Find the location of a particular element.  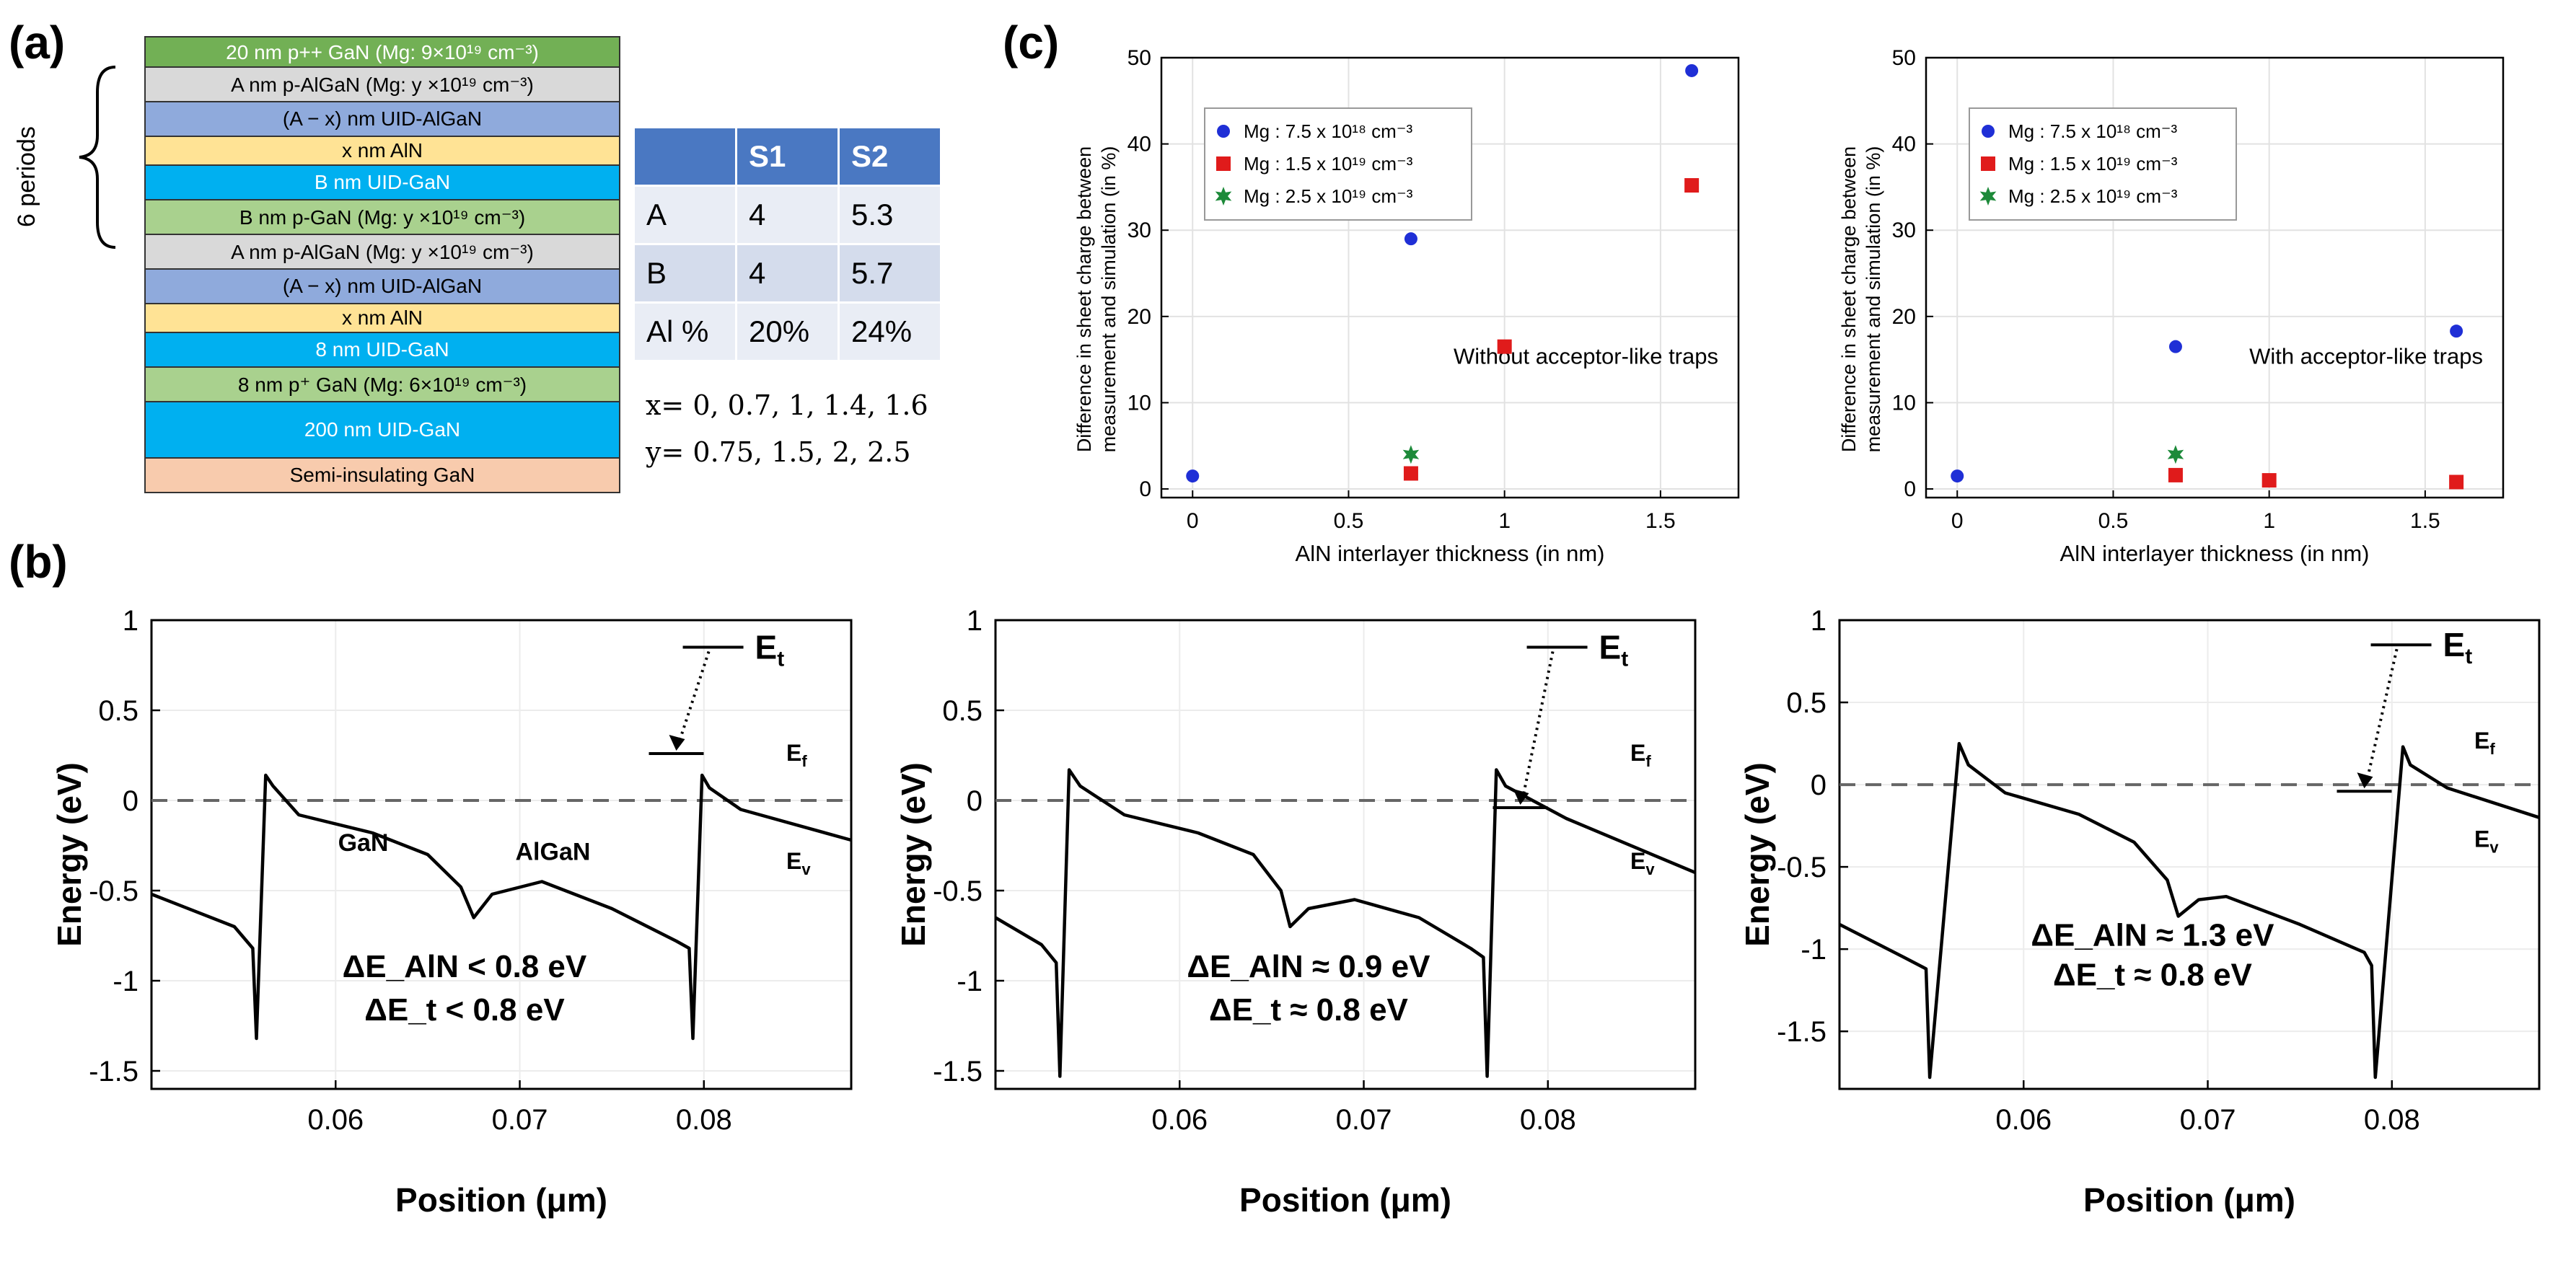

panel-label-b: (b) is located at coordinates (38, 562).